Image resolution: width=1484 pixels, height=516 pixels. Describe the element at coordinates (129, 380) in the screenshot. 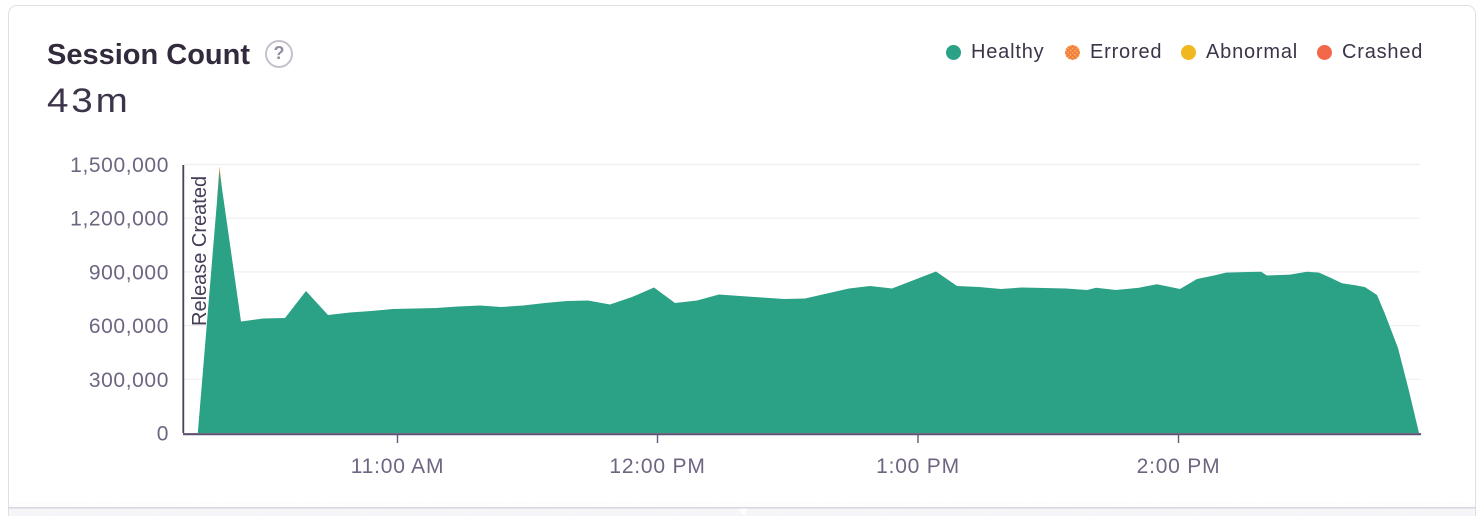

I see `svg-text: 300,000` at that location.